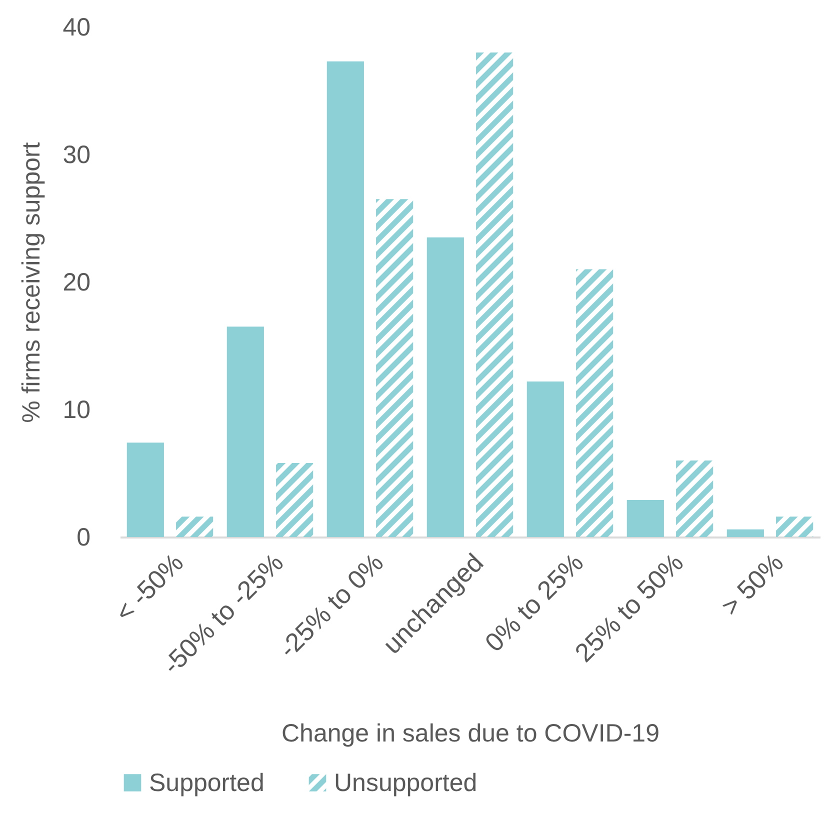 This screenshot has height=835, width=825. What do you see at coordinates (76, 410) in the screenshot?
I see `y-tick-label: 10` at bounding box center [76, 410].